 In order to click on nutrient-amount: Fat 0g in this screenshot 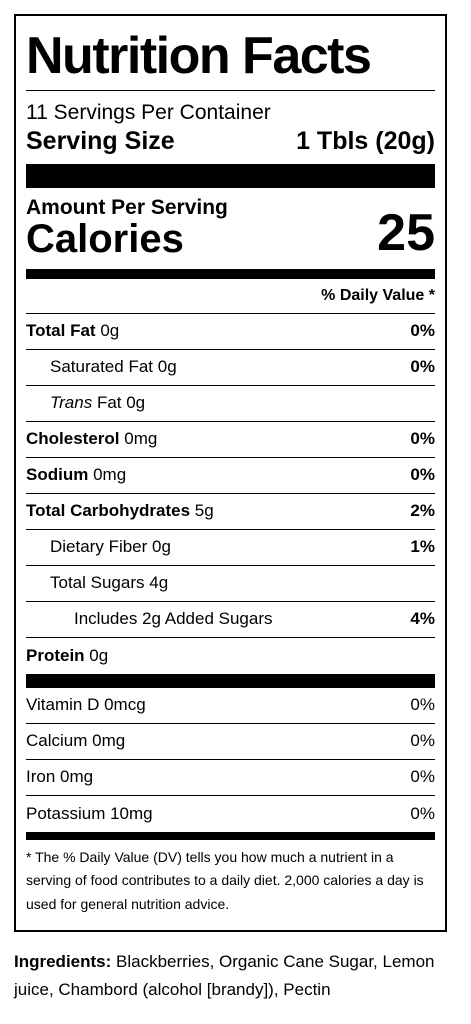, I will do `click(121, 403)`.